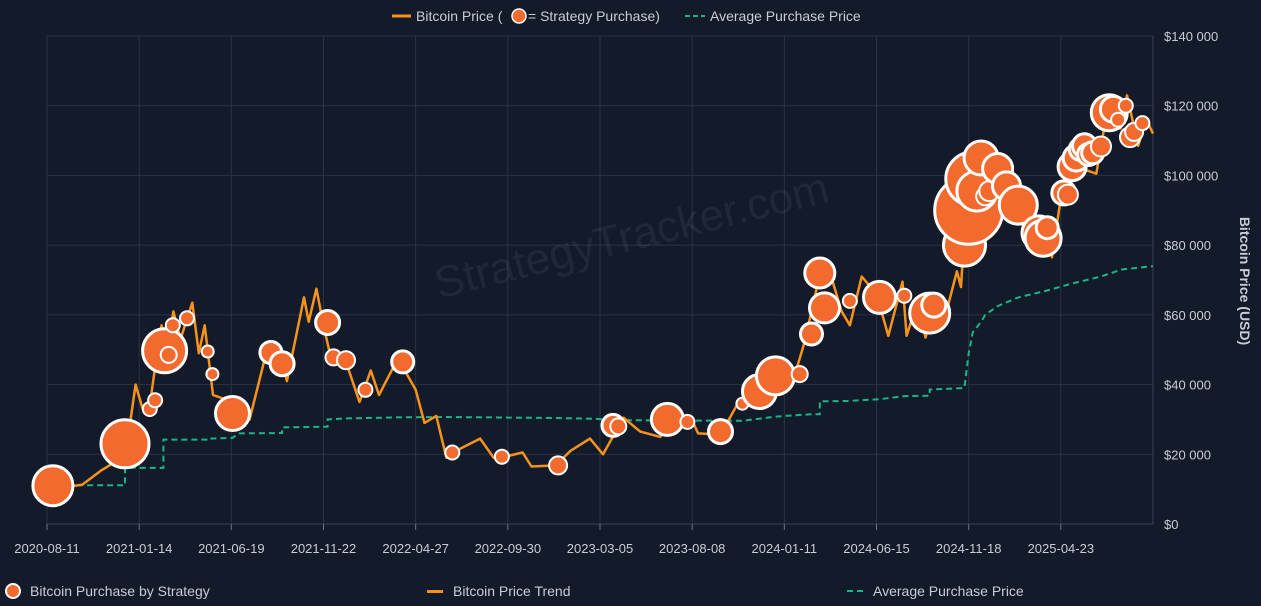 The height and width of the screenshot is (606, 1261). I want to click on y-tick-label: $80 000, so click(1187, 245).